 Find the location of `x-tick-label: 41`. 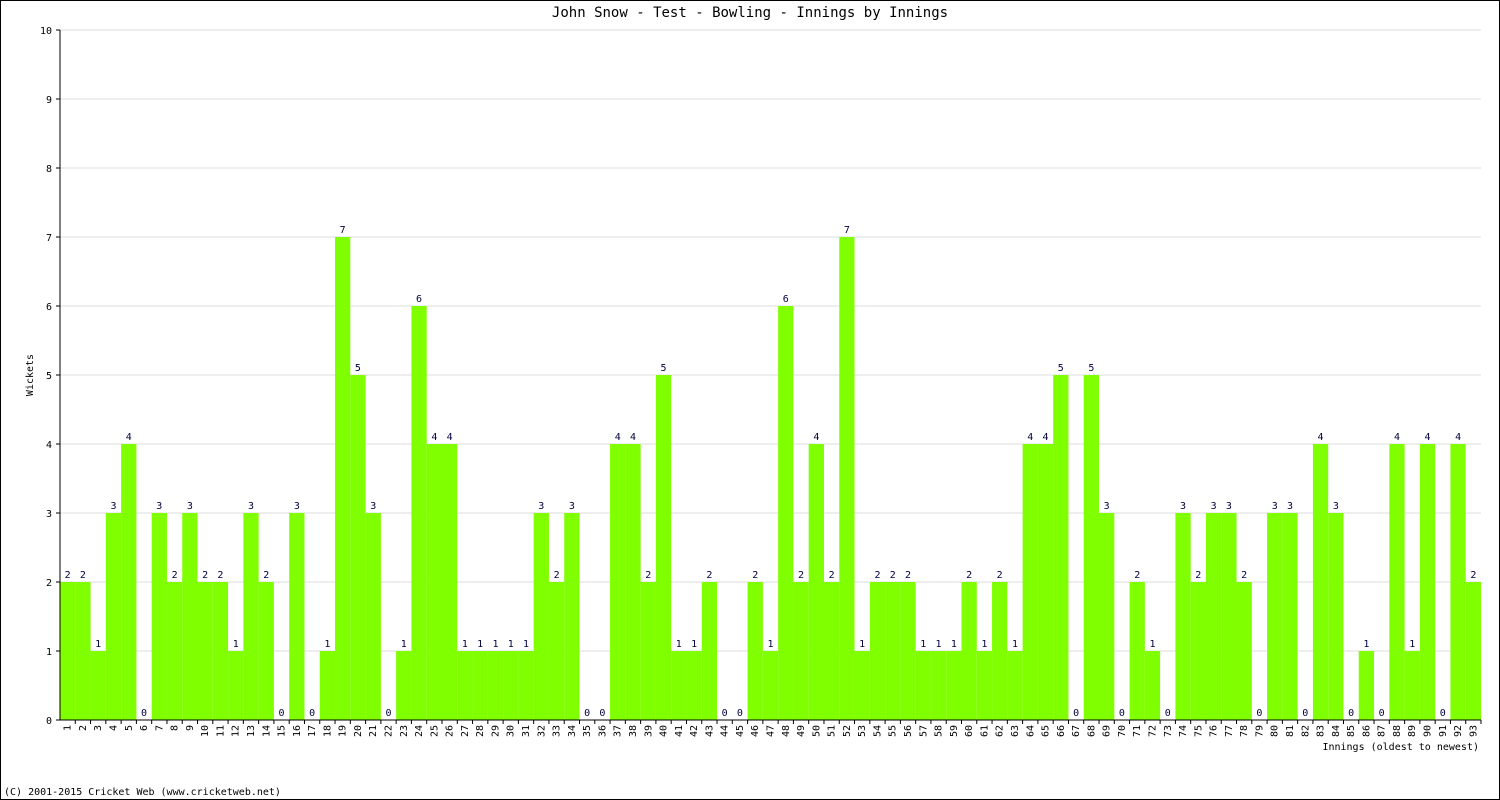

x-tick-label: 41 is located at coordinates (679, 731).